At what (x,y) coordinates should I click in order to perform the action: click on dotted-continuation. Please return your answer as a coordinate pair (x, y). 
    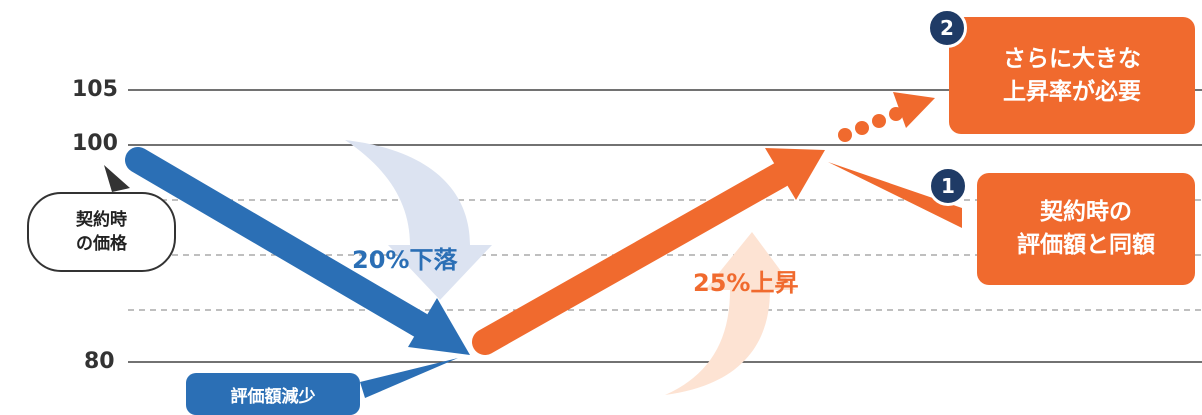
    Looking at the image, I should click on (886, 117).